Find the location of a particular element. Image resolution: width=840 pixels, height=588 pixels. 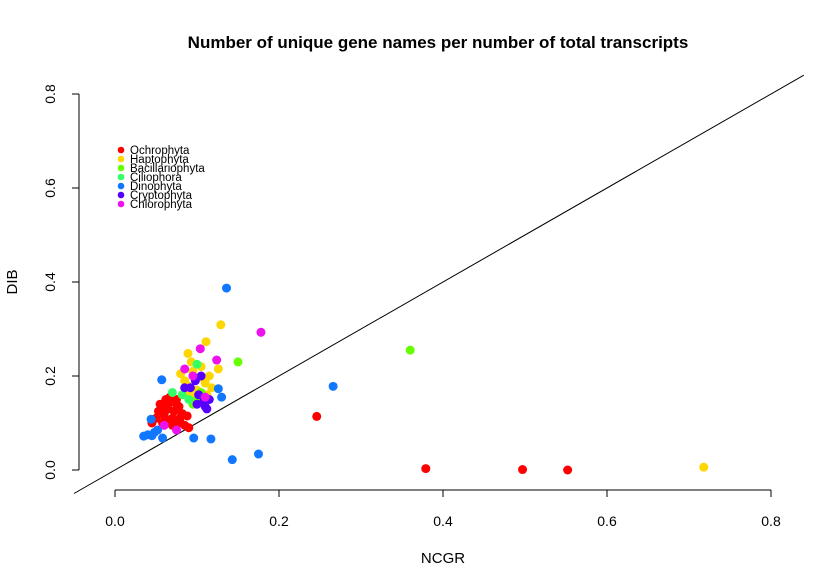

y-axis-label: DIB is located at coordinates (12, 281).